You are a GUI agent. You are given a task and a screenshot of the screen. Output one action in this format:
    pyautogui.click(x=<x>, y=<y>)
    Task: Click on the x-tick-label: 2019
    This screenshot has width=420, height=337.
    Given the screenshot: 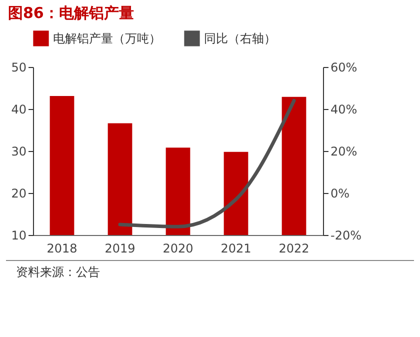 What is the action you would take?
    pyautogui.click(x=120, y=249)
    